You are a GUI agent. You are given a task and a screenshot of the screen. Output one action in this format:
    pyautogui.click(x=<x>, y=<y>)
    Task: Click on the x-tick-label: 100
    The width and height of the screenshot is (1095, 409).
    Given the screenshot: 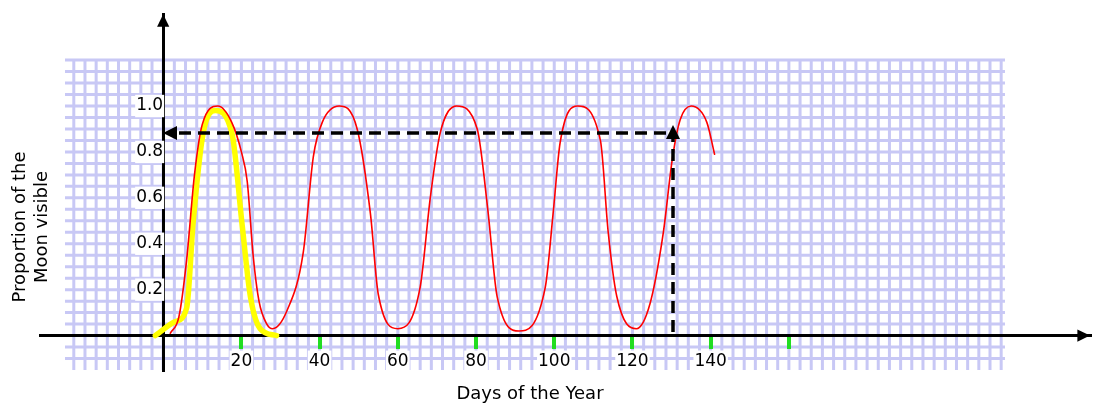 What is the action you would take?
    pyautogui.click(x=554, y=360)
    